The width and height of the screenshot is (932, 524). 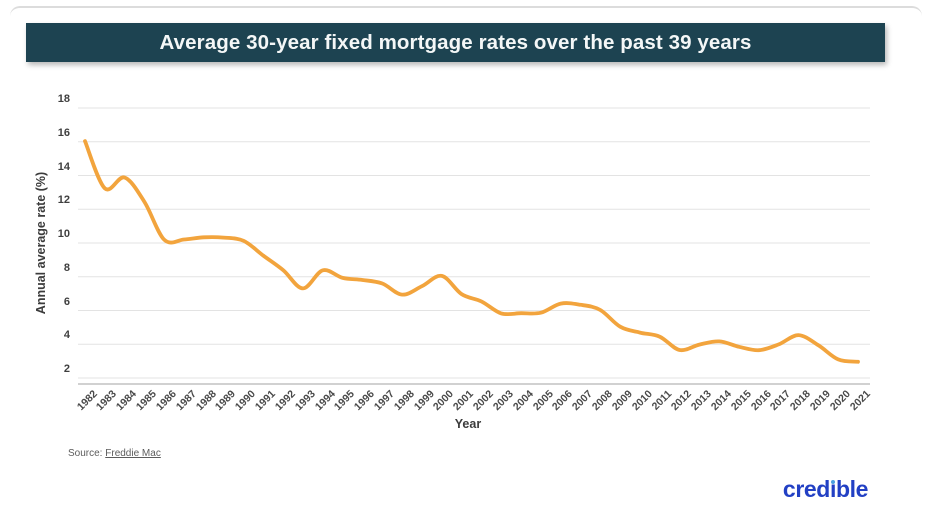 What do you see at coordinates (468, 424) in the screenshot?
I see `x-axis-title: Year` at bounding box center [468, 424].